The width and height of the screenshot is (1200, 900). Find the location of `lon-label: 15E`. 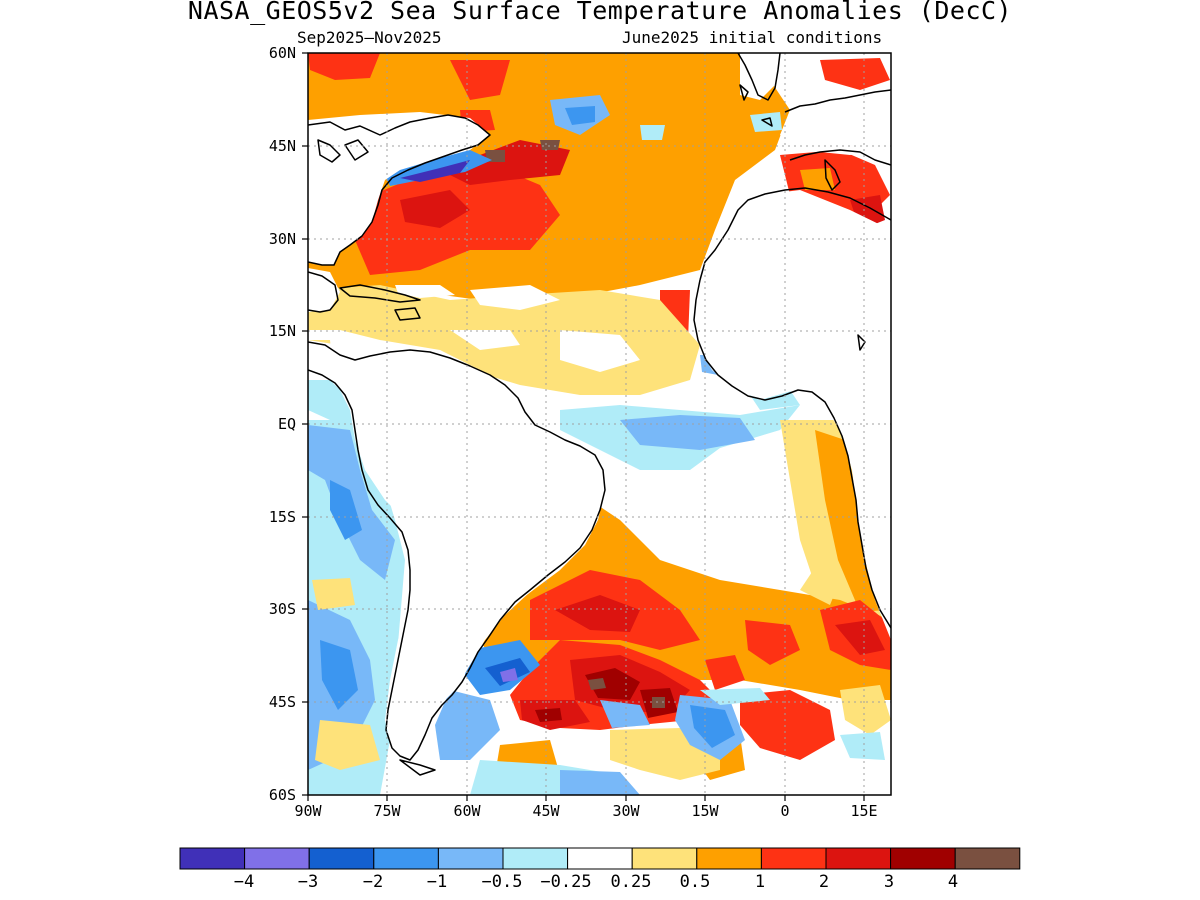

lon-label: 15E is located at coordinates (864, 811).